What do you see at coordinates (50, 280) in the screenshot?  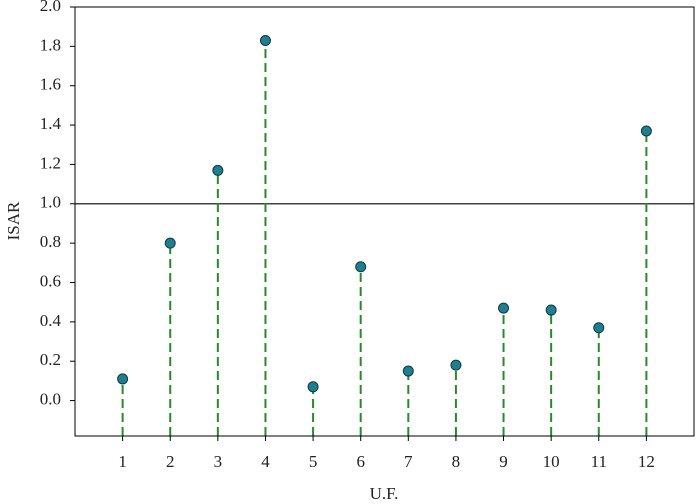 I see `y-tick-label: 0.6` at bounding box center [50, 280].